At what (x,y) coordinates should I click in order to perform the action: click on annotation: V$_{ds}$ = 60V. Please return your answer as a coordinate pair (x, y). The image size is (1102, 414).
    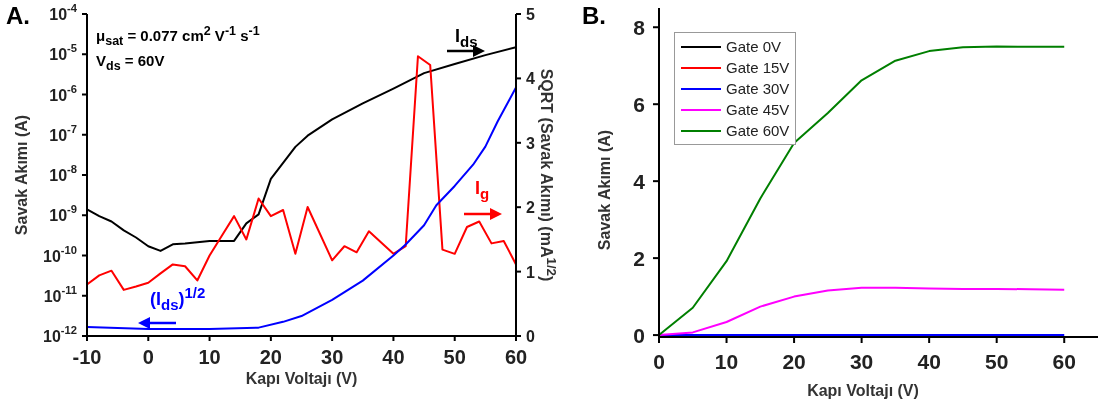
    Looking at the image, I should click on (130, 62).